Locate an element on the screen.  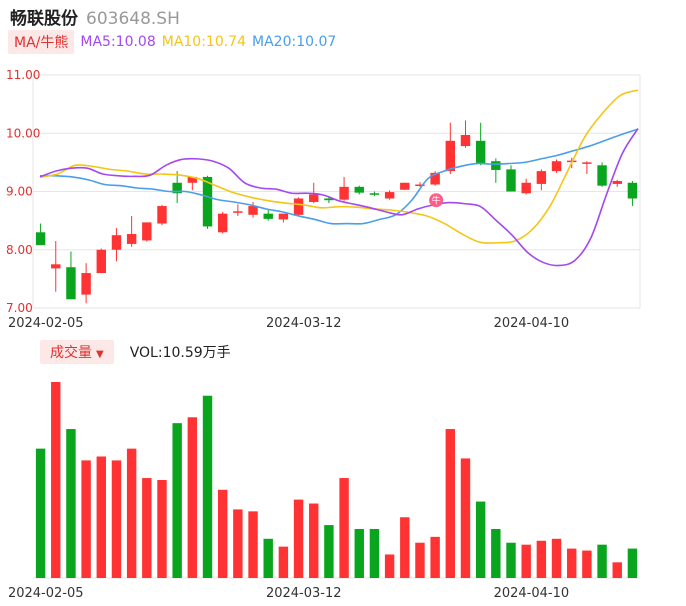
ma5-label: MA5:10.08 is located at coordinates (118, 42).